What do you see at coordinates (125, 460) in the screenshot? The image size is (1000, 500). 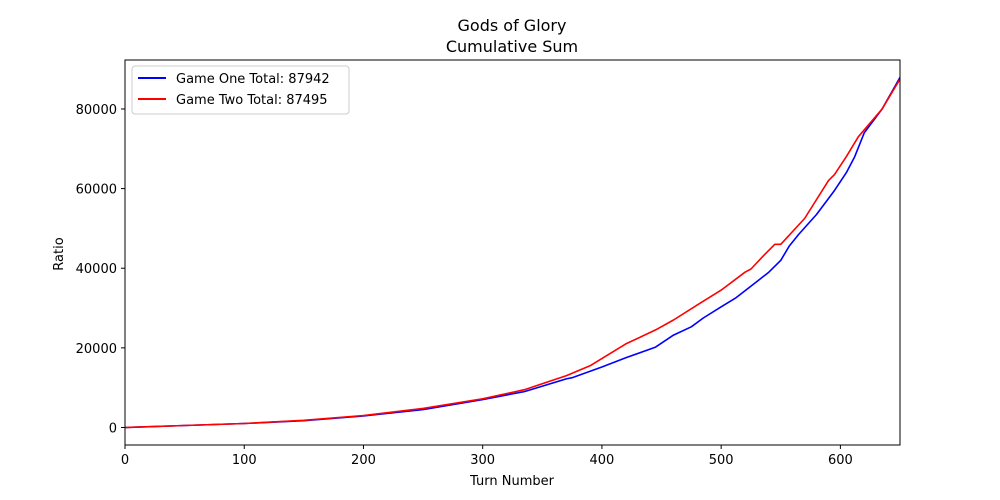 I see `x-tick-label: 0` at bounding box center [125, 460].